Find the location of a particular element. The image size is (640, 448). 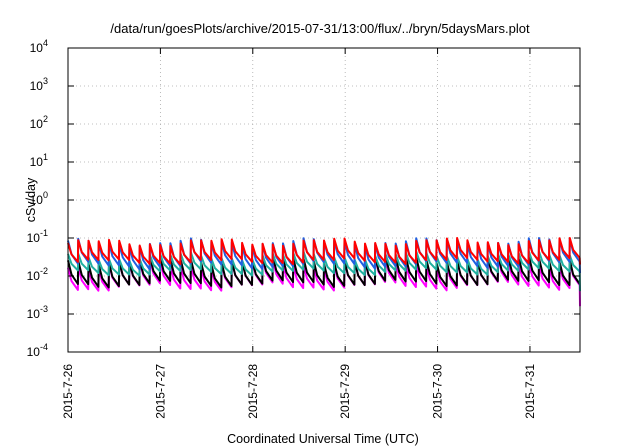

y-tick-label: 10⁴ is located at coordinates (39, 46).